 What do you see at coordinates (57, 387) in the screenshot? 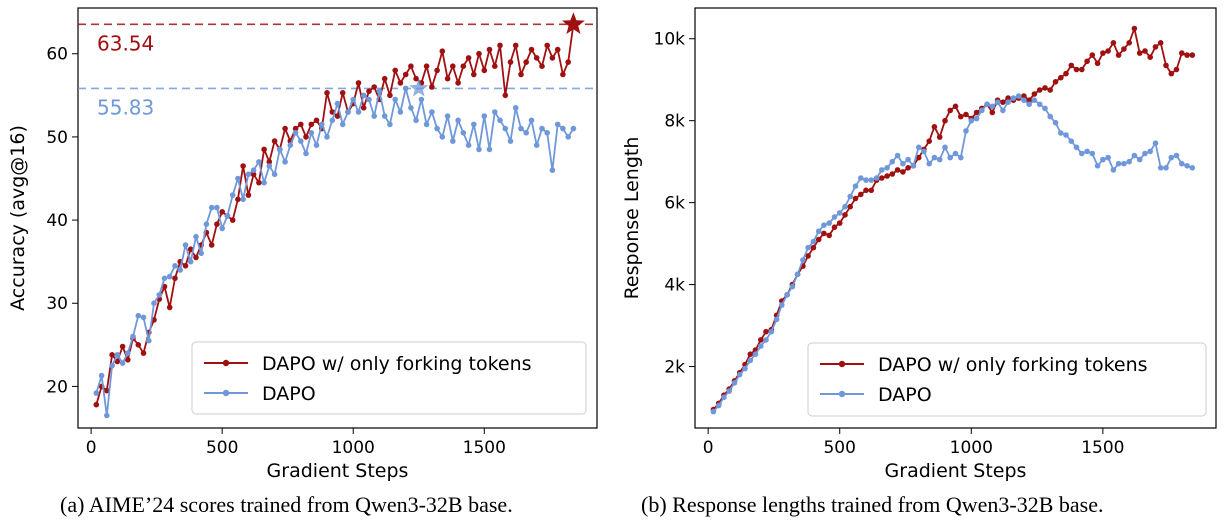
I see `y-tick-label: 20` at bounding box center [57, 387].